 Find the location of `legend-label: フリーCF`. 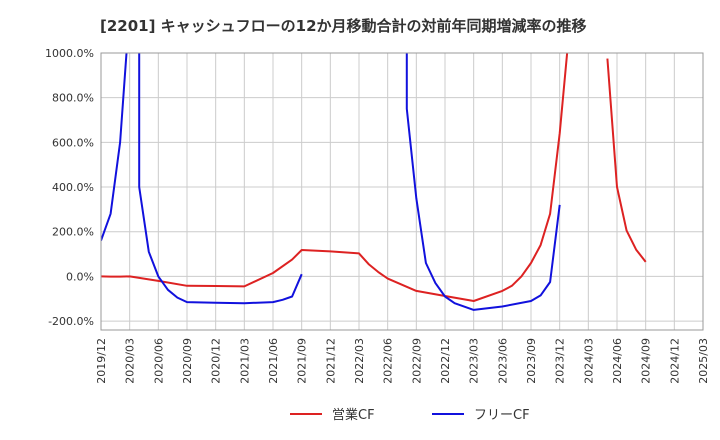

legend-label: フリーCF is located at coordinates (502, 415).